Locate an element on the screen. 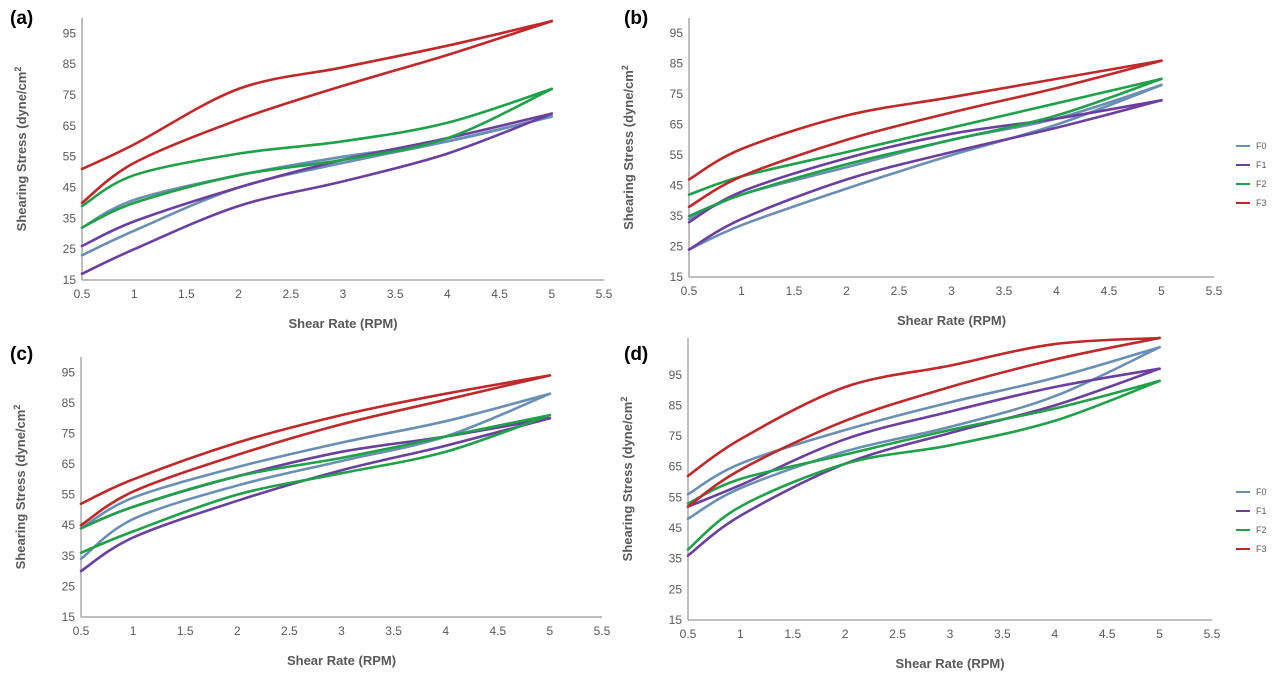 The height and width of the screenshot is (688, 1288). series-line-up-f1 is located at coordinates (317, 194).